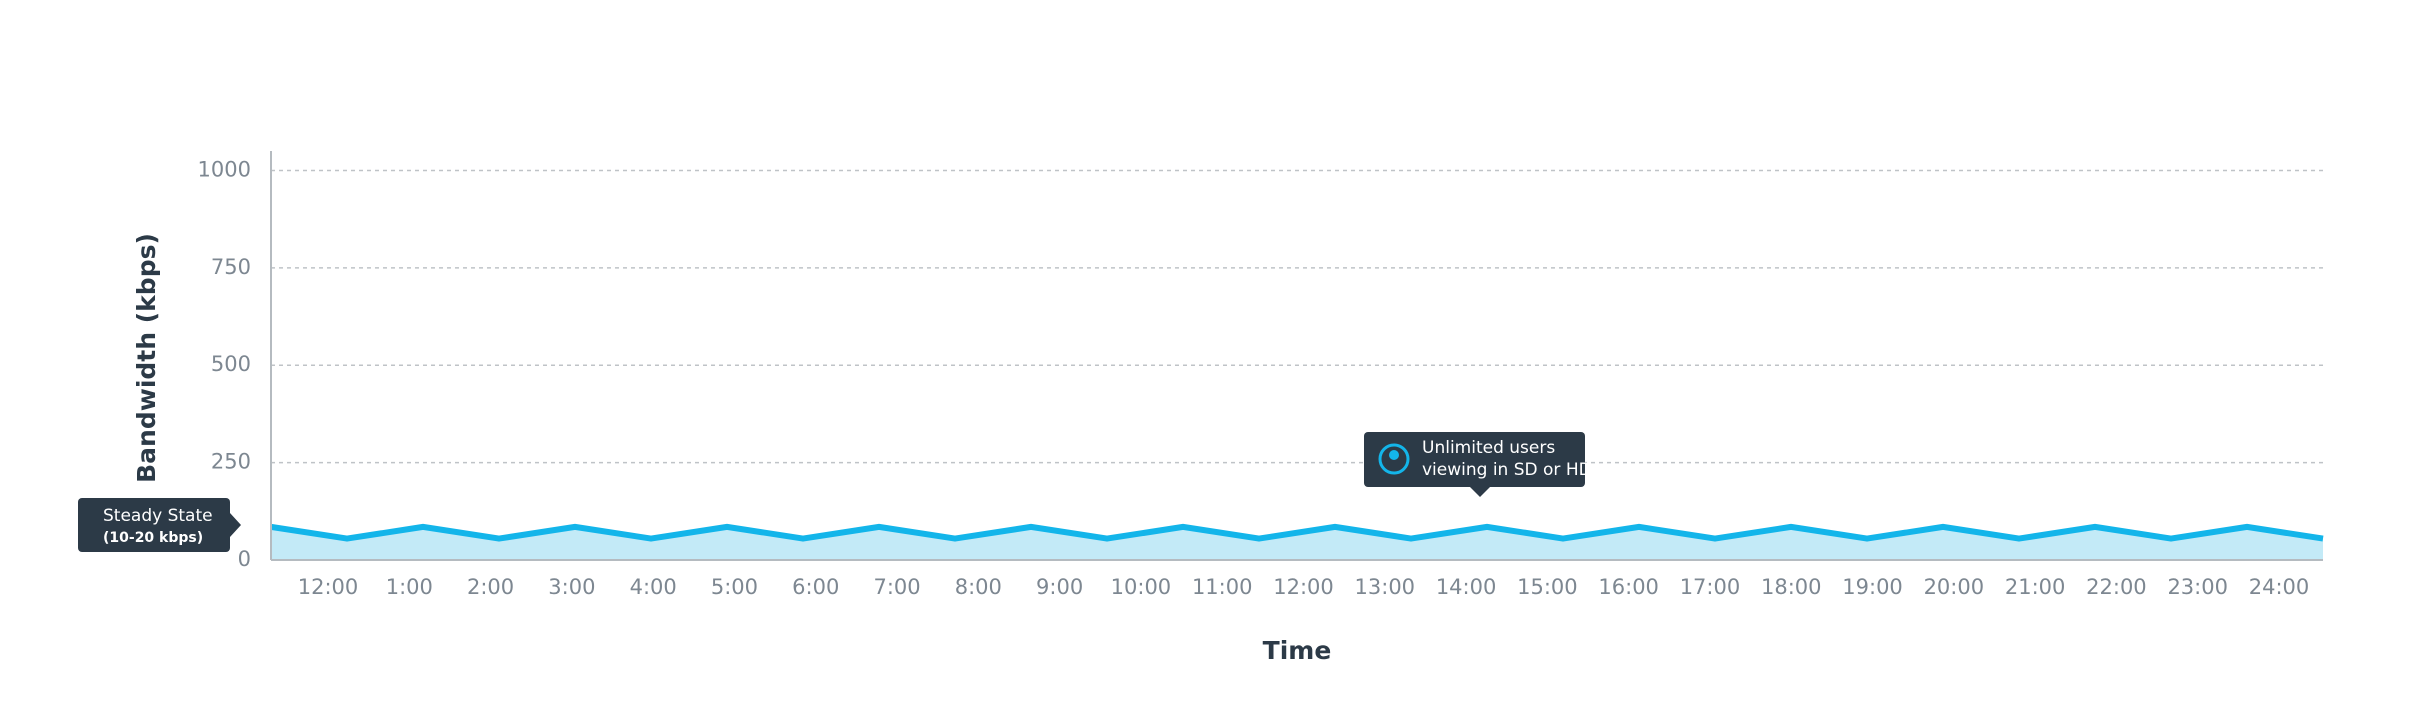 The height and width of the screenshot is (722, 2427). I want to click on x-tick-label: 21:00, so click(2035, 587).